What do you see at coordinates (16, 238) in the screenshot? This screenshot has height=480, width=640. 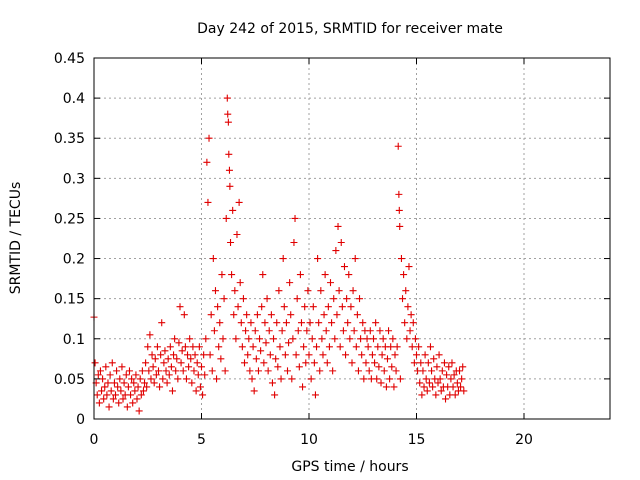 I see `y-axis-label: SRMTID / TECUs` at bounding box center [16, 238].